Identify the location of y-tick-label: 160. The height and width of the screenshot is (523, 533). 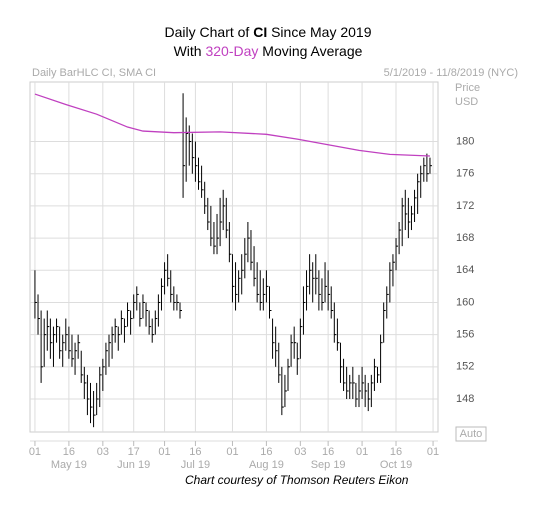
(465, 302).